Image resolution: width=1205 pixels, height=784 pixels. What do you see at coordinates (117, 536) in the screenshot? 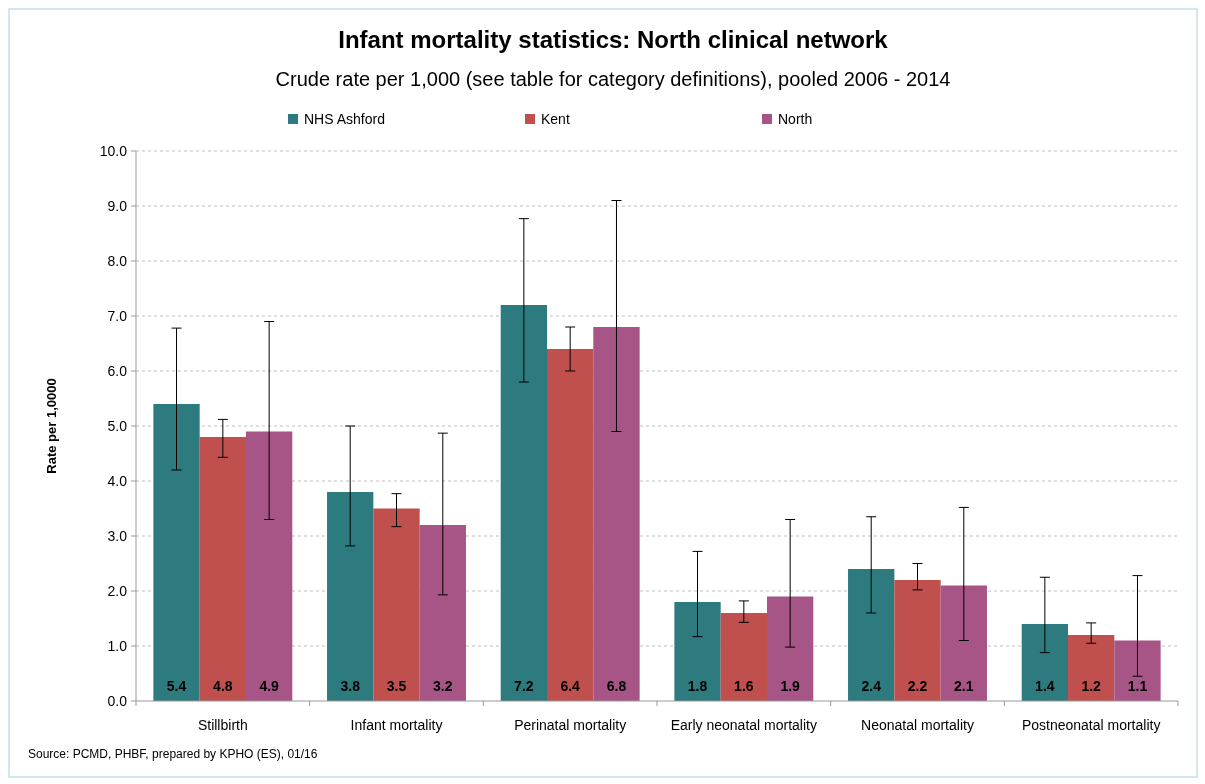
I see `y-tick-label: 3.0` at bounding box center [117, 536].